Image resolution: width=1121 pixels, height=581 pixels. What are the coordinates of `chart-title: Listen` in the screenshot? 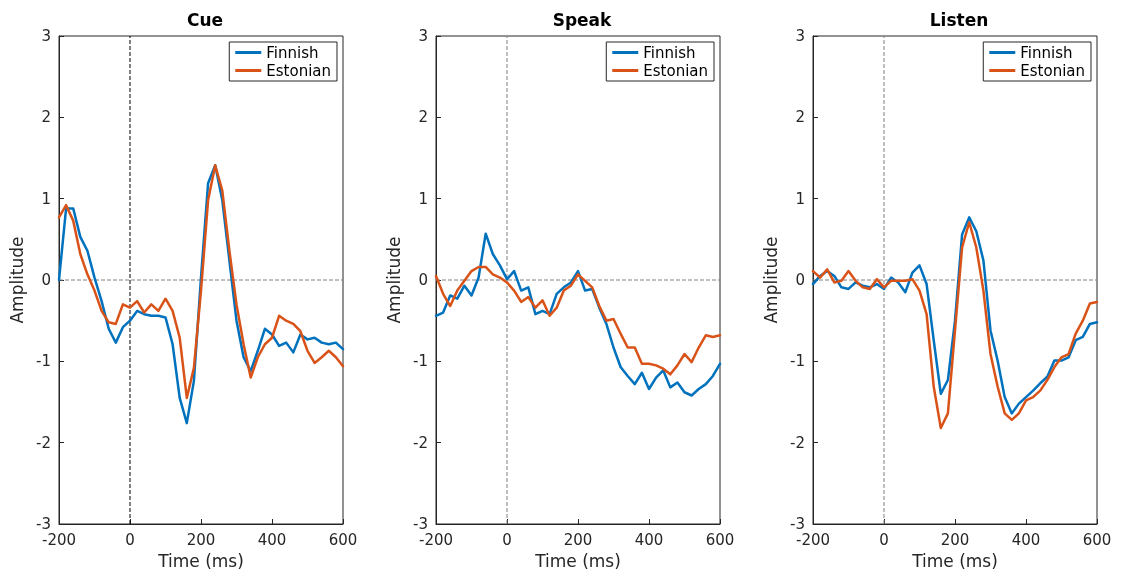 It's located at (959, 19).